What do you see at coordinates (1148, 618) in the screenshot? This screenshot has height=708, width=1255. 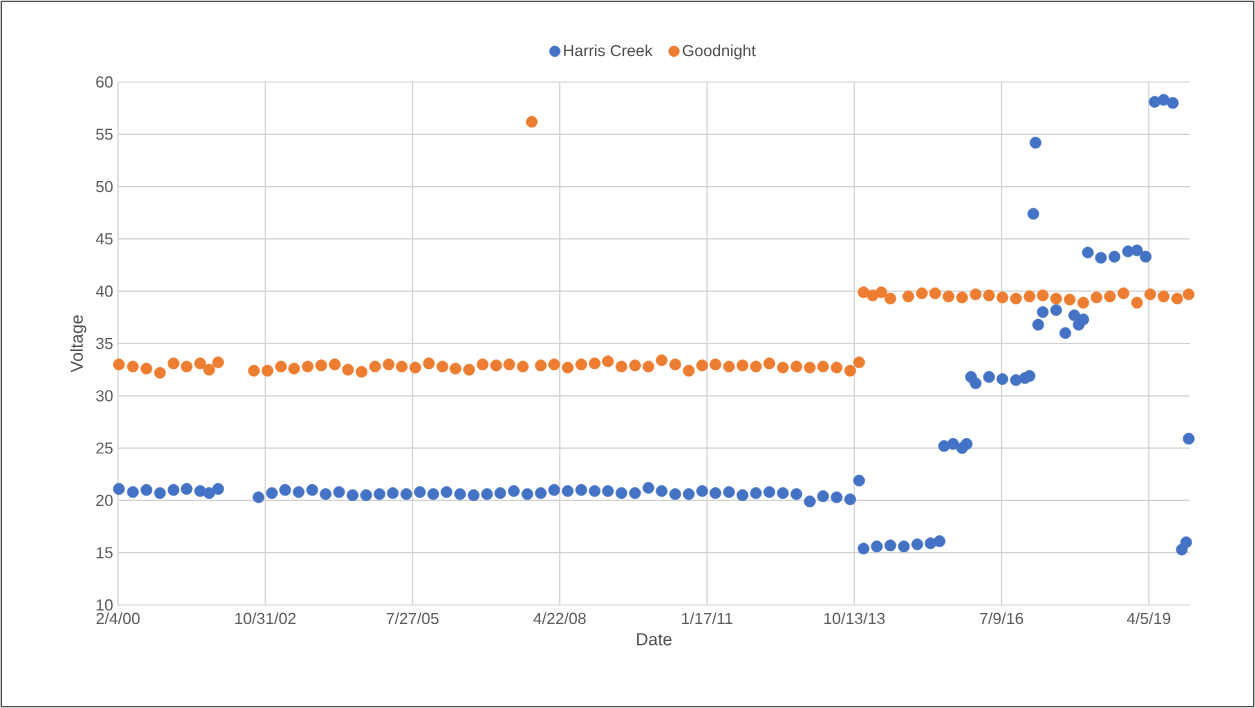 I see `x-tick-label: 4/5/19` at bounding box center [1148, 618].